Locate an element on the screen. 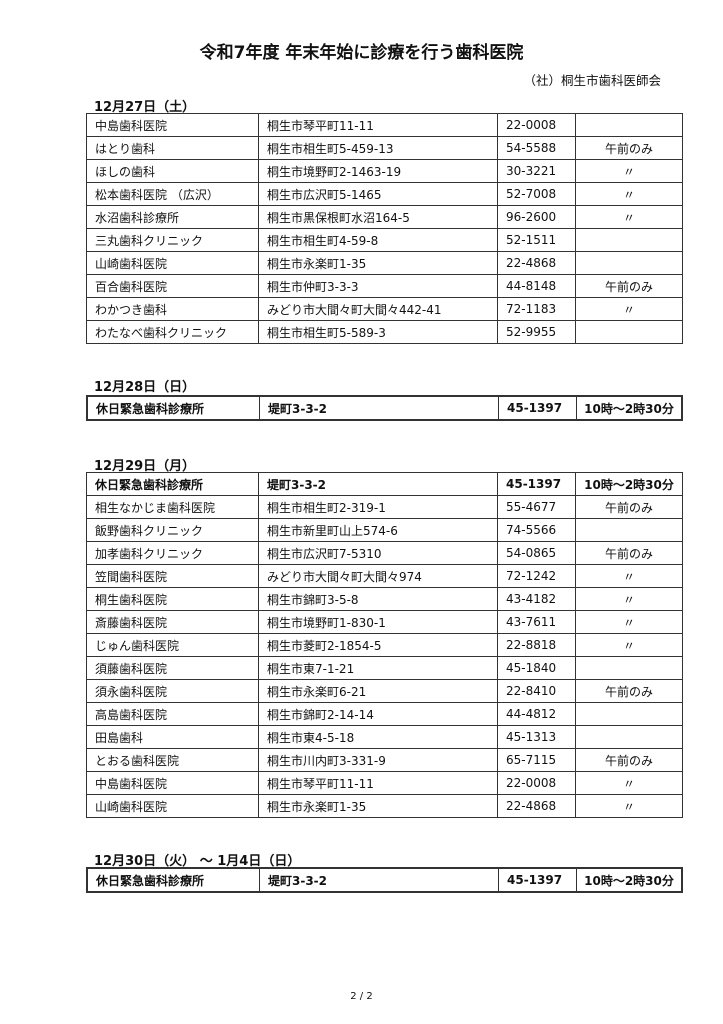 This screenshot has width=723, height=1024. clinic-phone: 22-8818 is located at coordinates (536, 645).